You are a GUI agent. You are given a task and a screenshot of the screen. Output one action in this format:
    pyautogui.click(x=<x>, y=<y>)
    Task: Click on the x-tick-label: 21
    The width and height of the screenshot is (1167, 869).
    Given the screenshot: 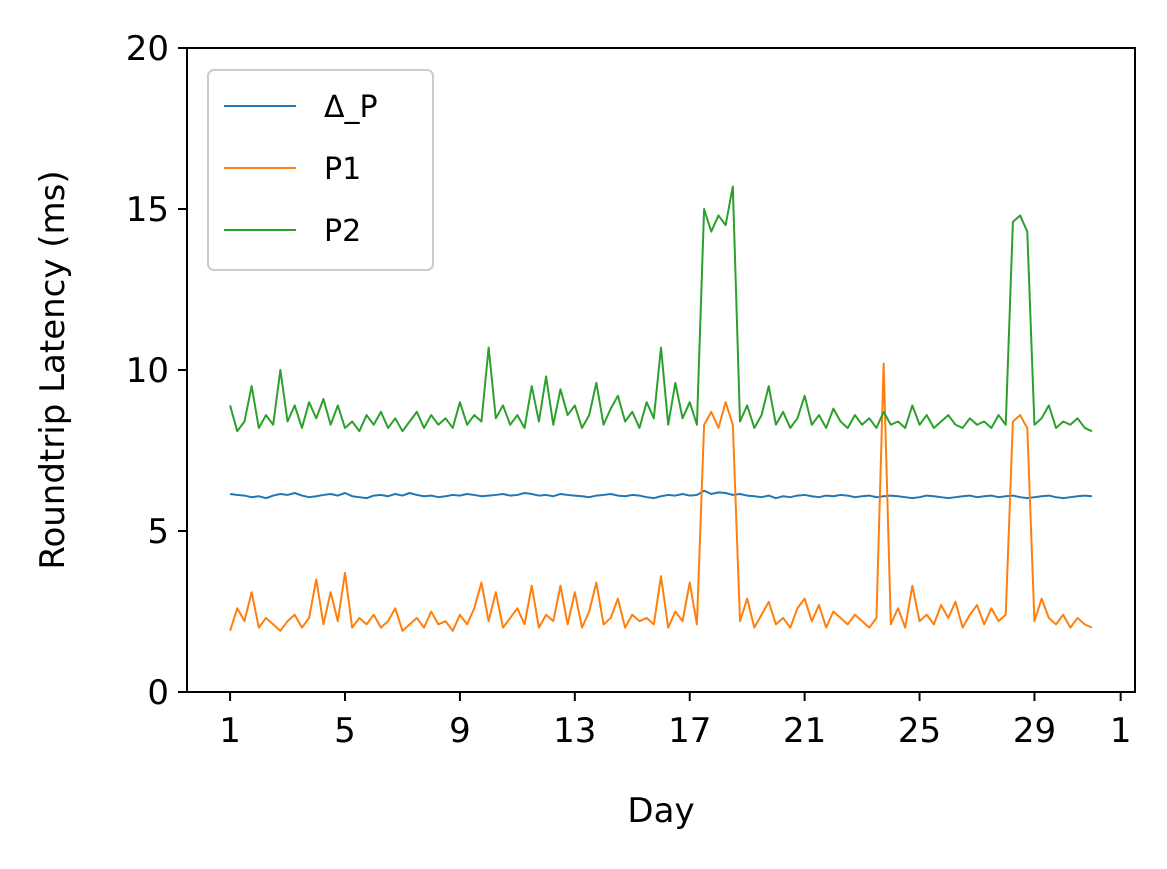 What is the action you would take?
    pyautogui.click(x=804, y=731)
    